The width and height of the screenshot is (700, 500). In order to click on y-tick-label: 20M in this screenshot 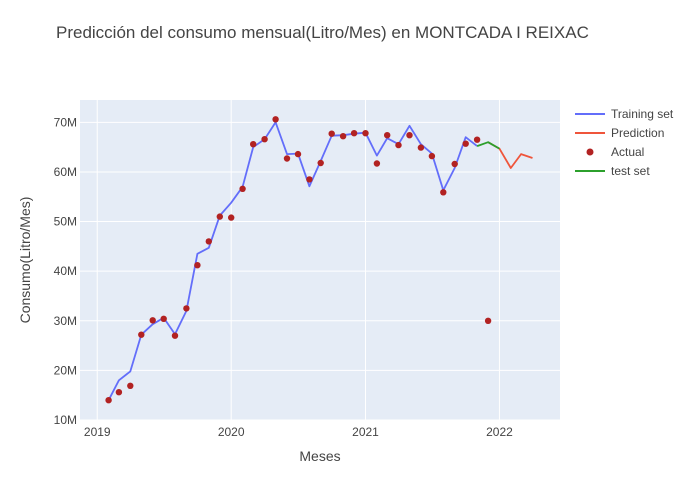, I will do `click(65, 370)`.